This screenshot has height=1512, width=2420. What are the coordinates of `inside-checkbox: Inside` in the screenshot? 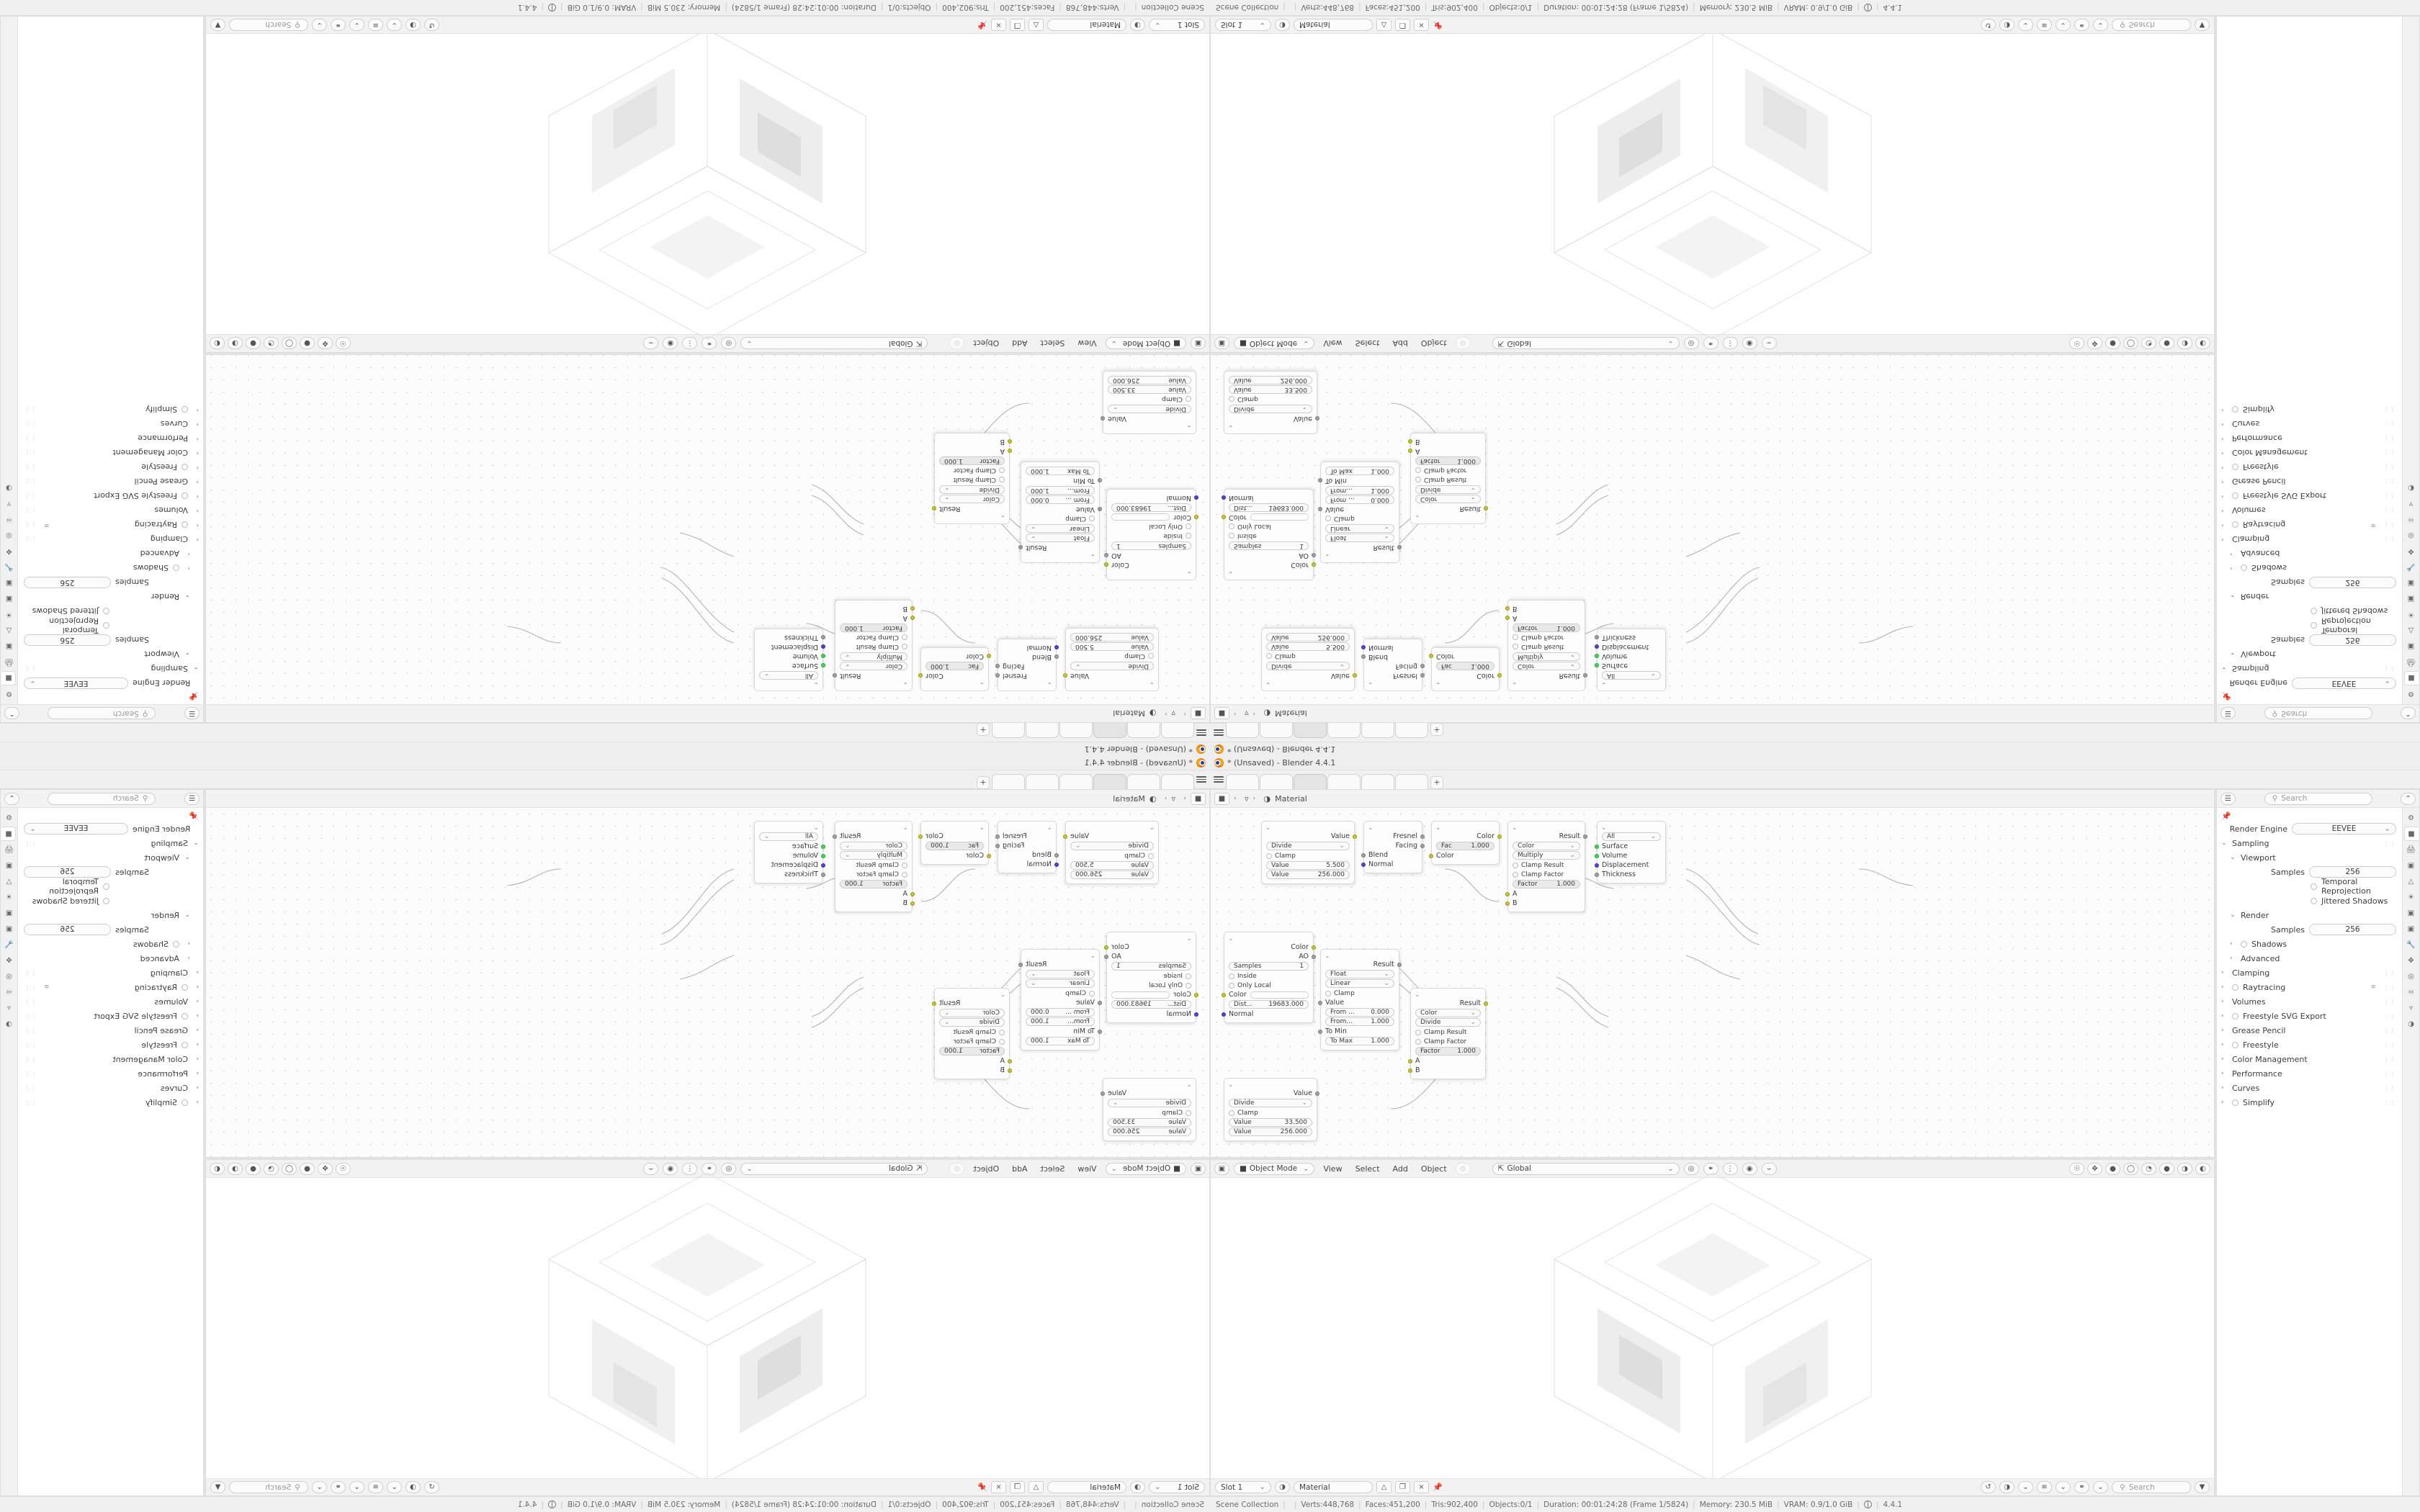 It's located at (1151, 976).